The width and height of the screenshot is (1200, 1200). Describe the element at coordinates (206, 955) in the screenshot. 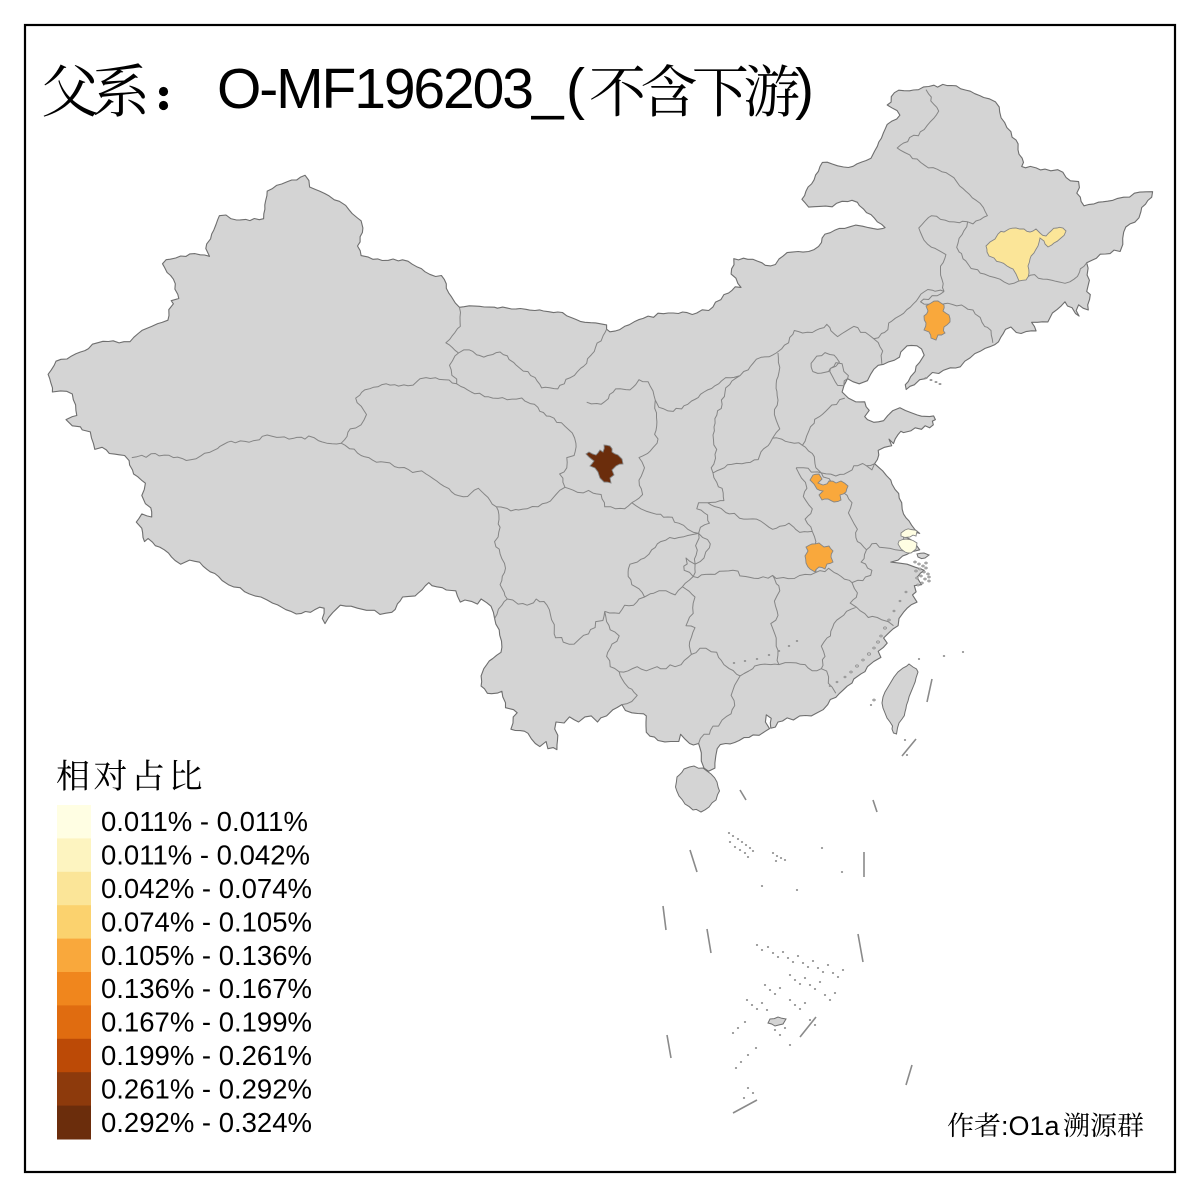

I see `svg-text: 0.105% - 0.136%` at that location.